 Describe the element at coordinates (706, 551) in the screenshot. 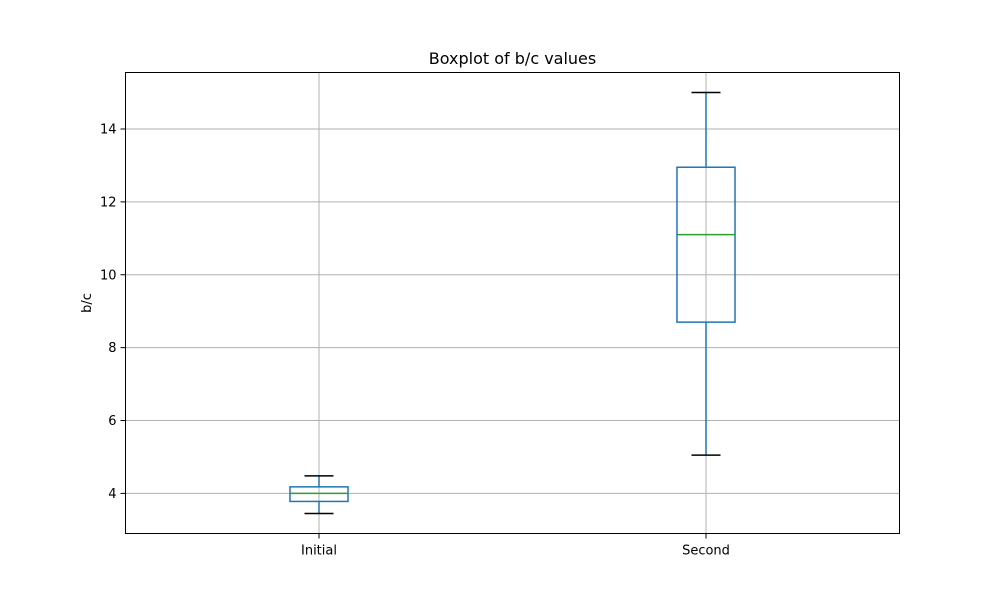

I see `x-tick-label: Second` at that location.